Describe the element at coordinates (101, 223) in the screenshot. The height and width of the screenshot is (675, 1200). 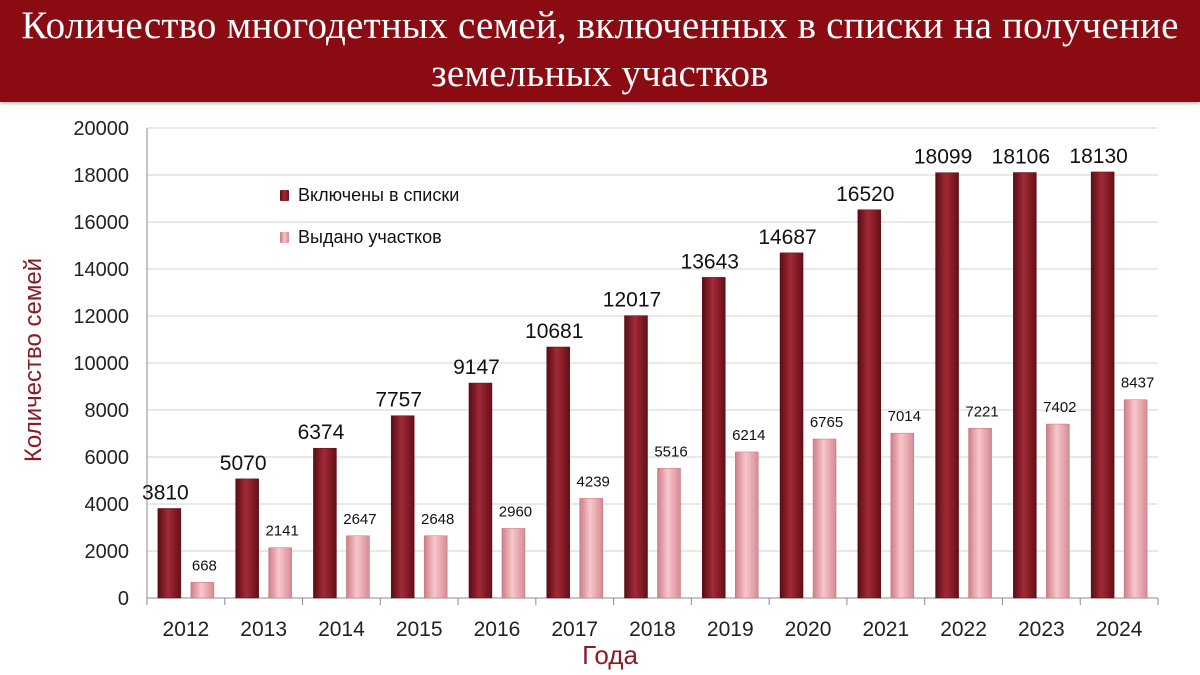
I see `y-tick-label: 16000` at that location.